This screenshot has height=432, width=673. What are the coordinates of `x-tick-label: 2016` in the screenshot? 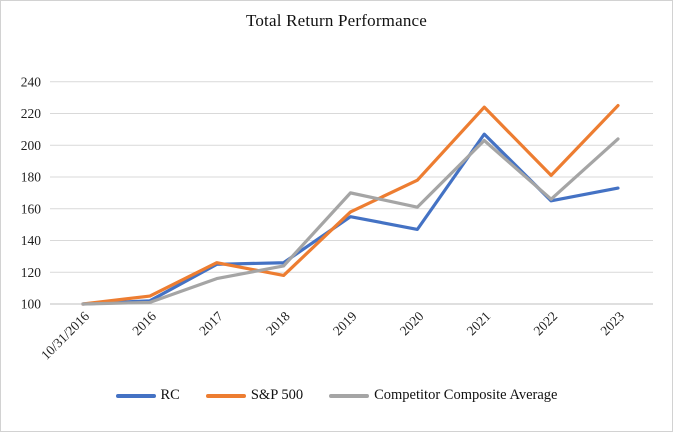 It's located at (144, 323).